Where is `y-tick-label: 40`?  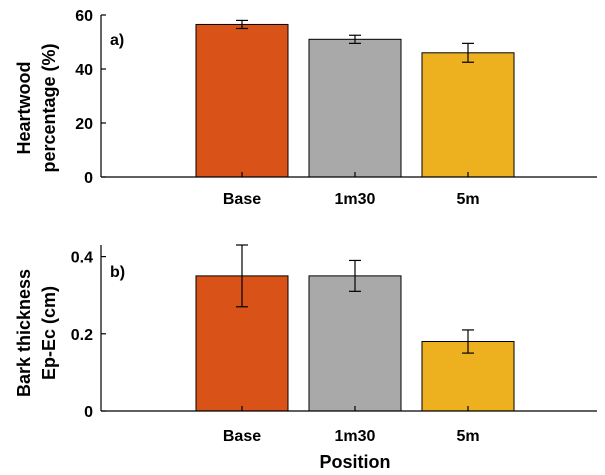 y-tick-label: 40 is located at coordinates (84, 70).